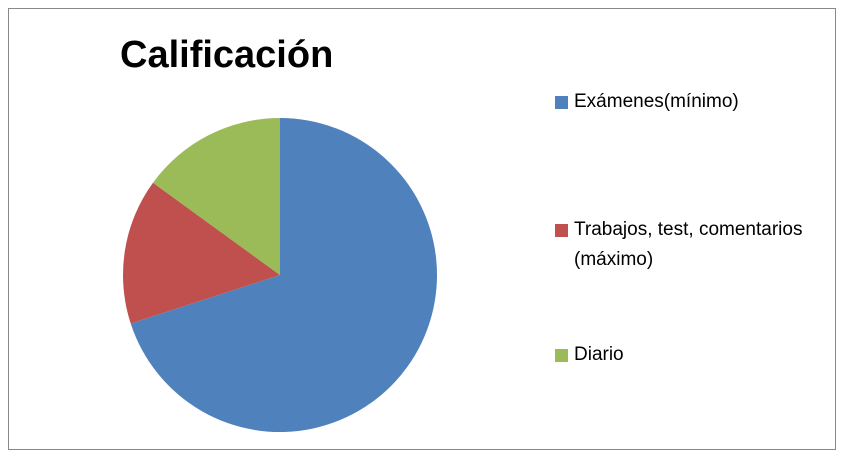 Image resolution: width=843 pixels, height=459 pixels. Describe the element at coordinates (656, 101) in the screenshot. I see `legend-label: Exámenes(mínimo)` at that location.